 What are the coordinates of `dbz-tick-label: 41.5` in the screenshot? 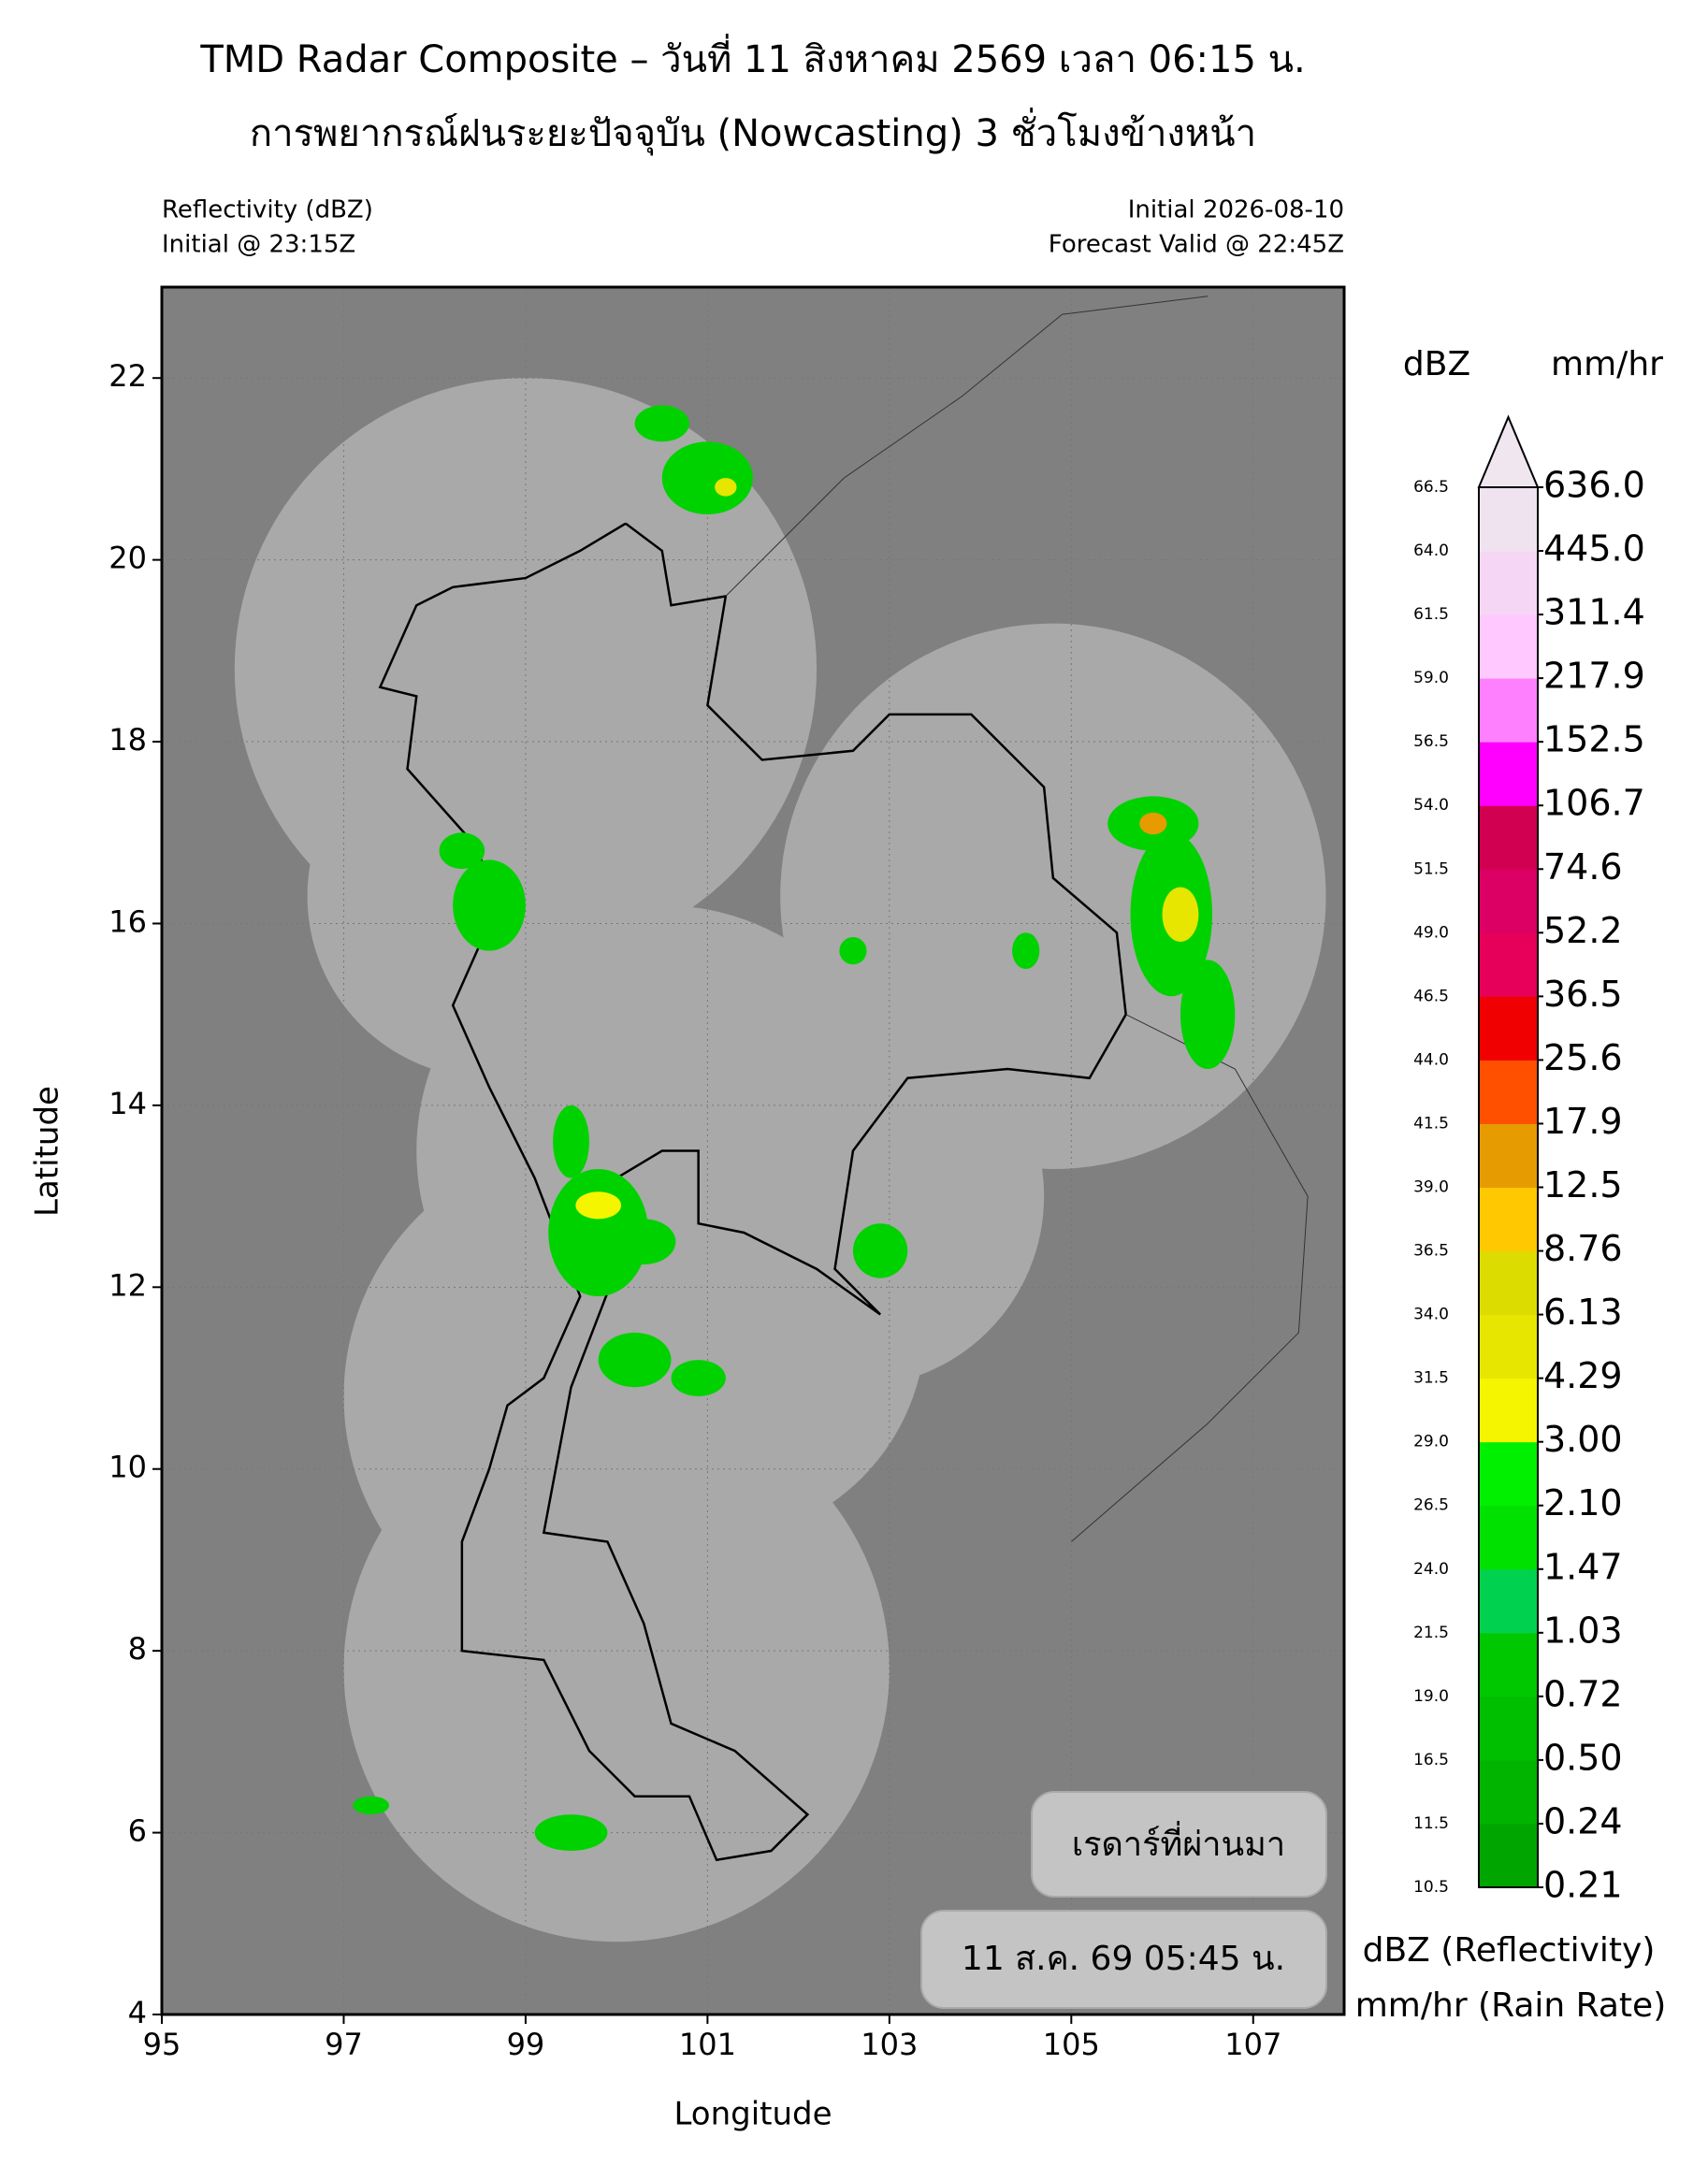 It's located at (1431, 1123).